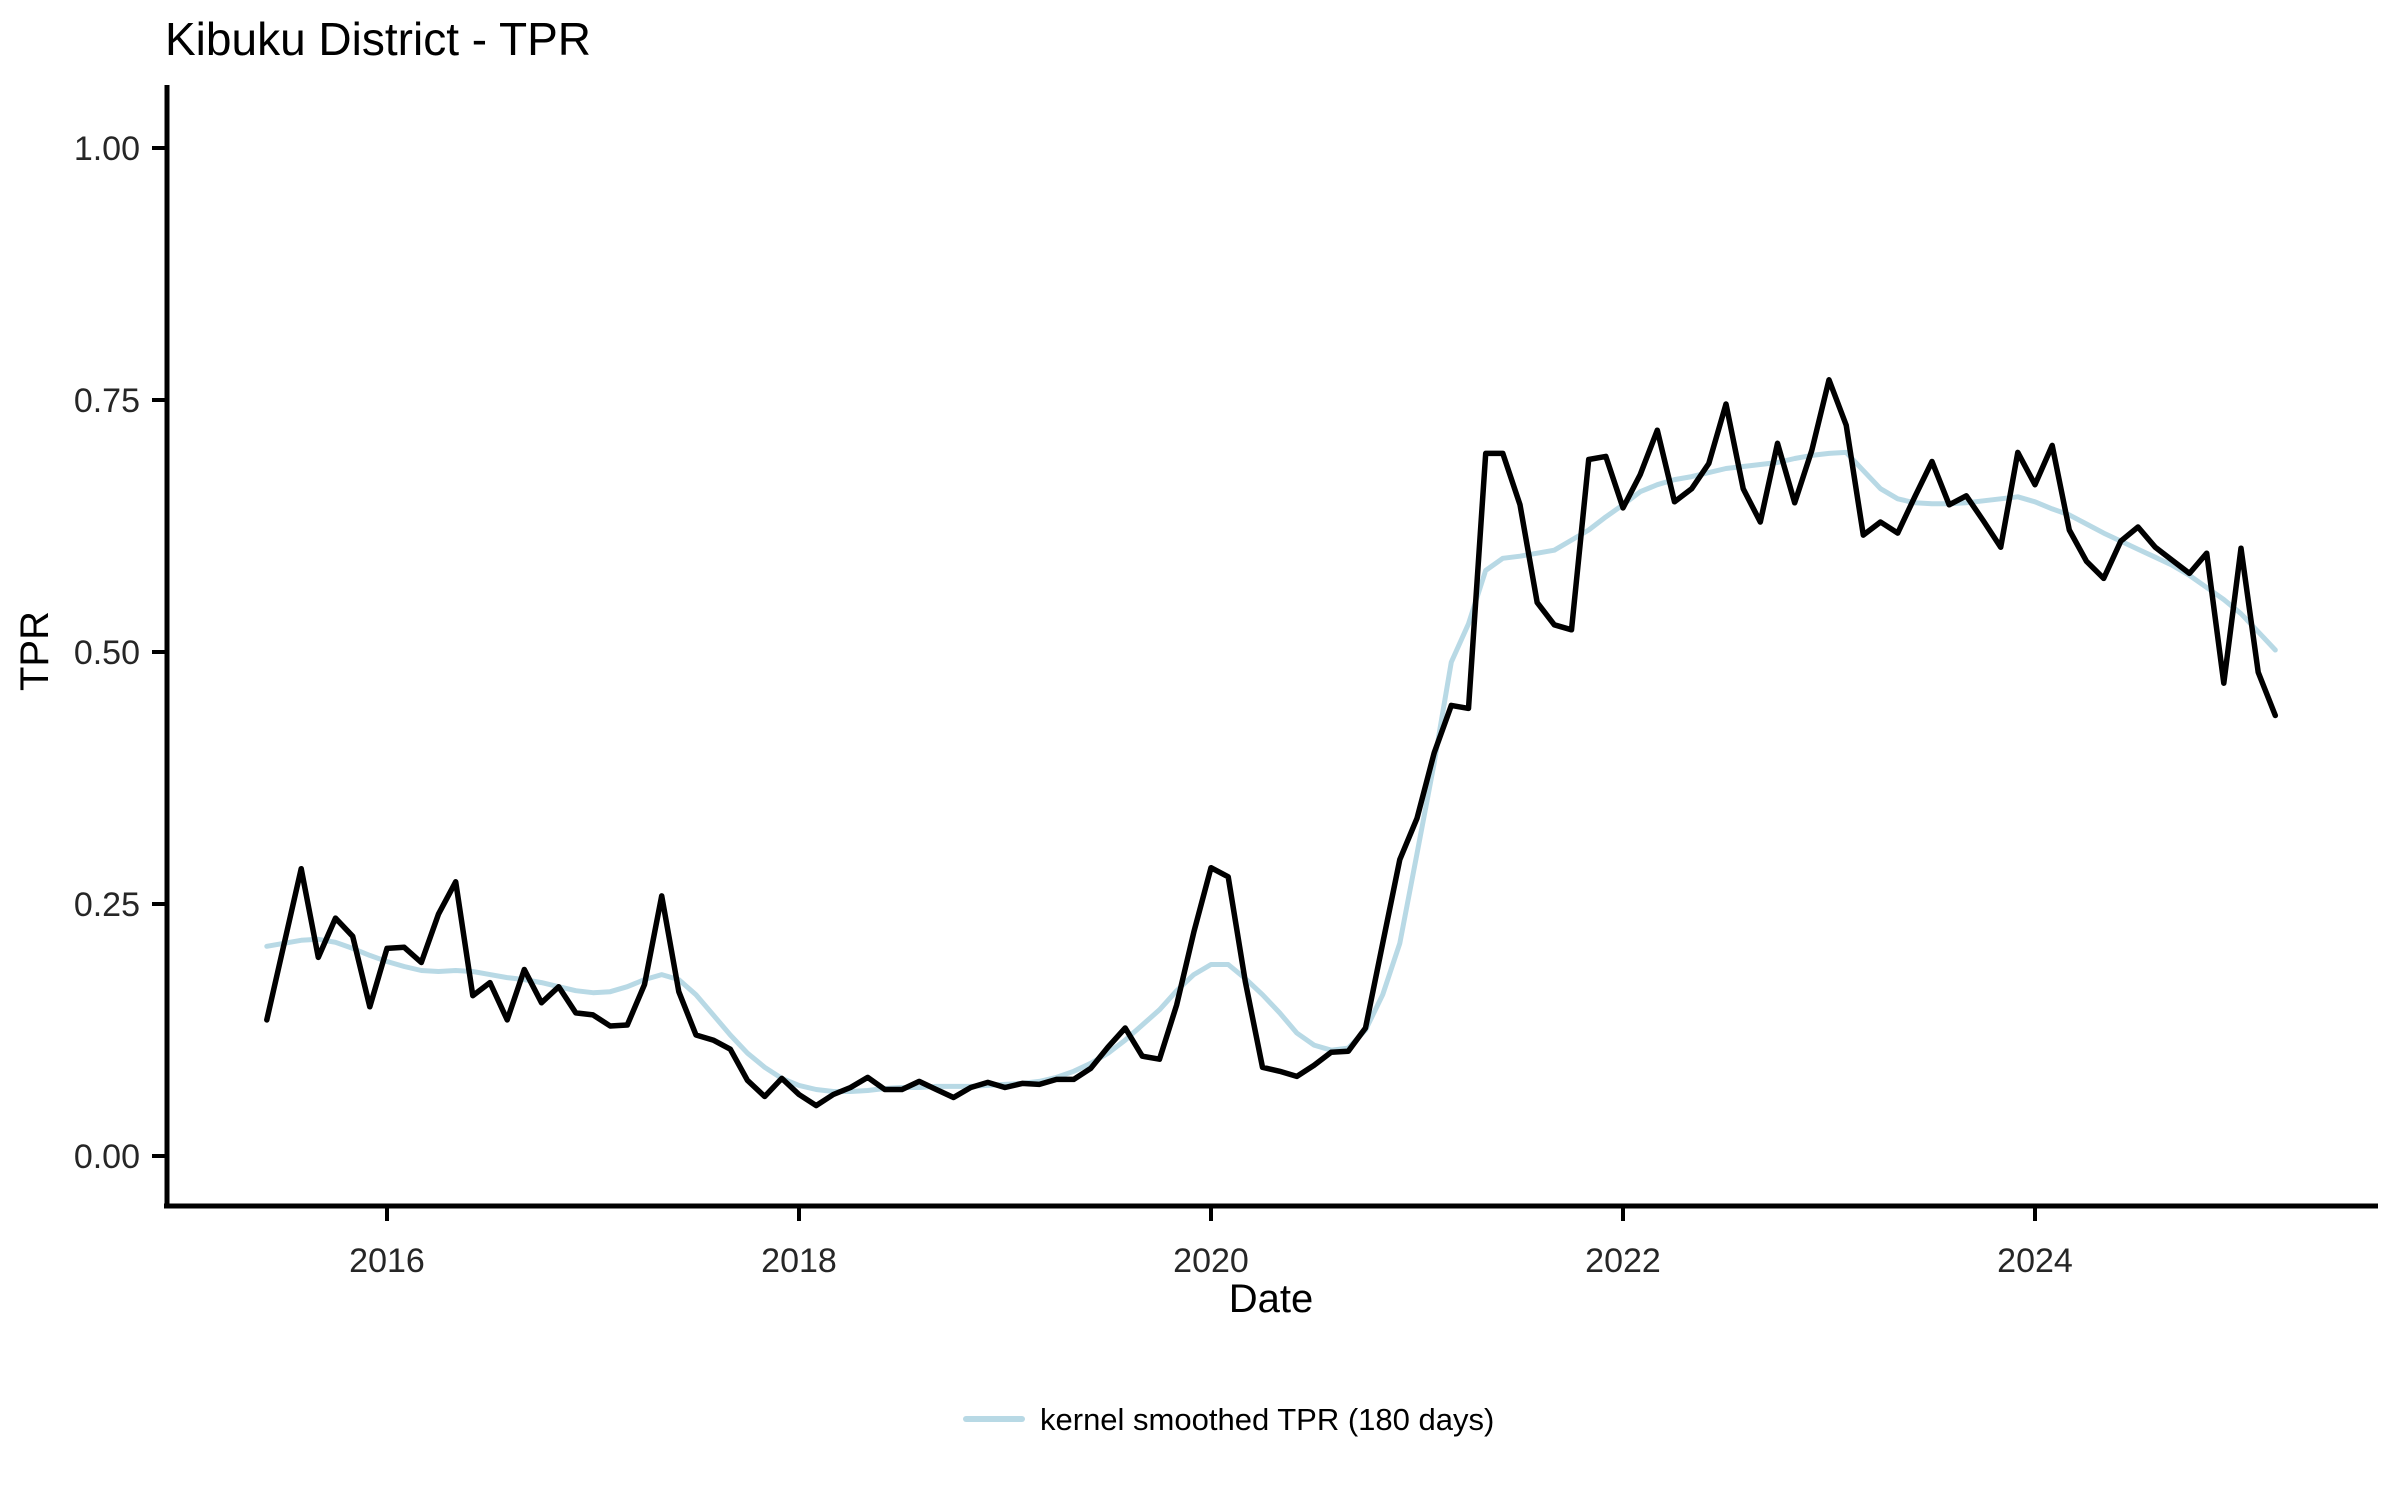  What do you see at coordinates (1623, 1261) in the screenshot?
I see `x-tick-label: 2022` at bounding box center [1623, 1261].